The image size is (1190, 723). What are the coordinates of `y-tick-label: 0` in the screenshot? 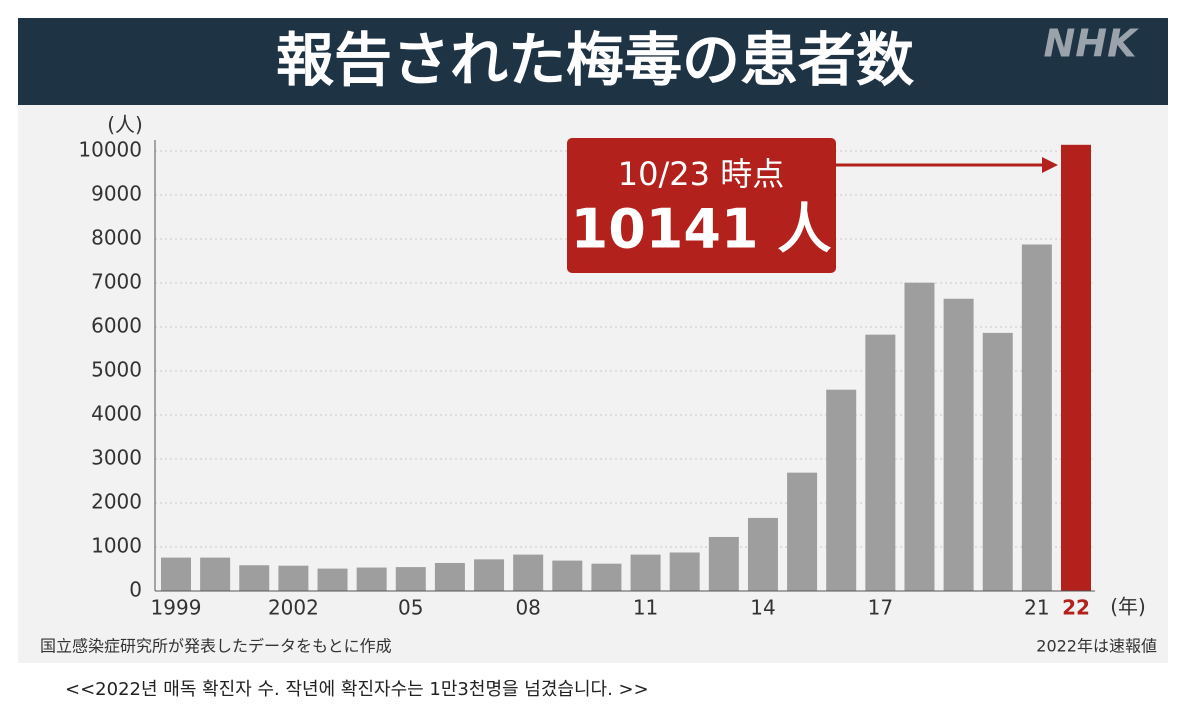 It's located at (135, 590).